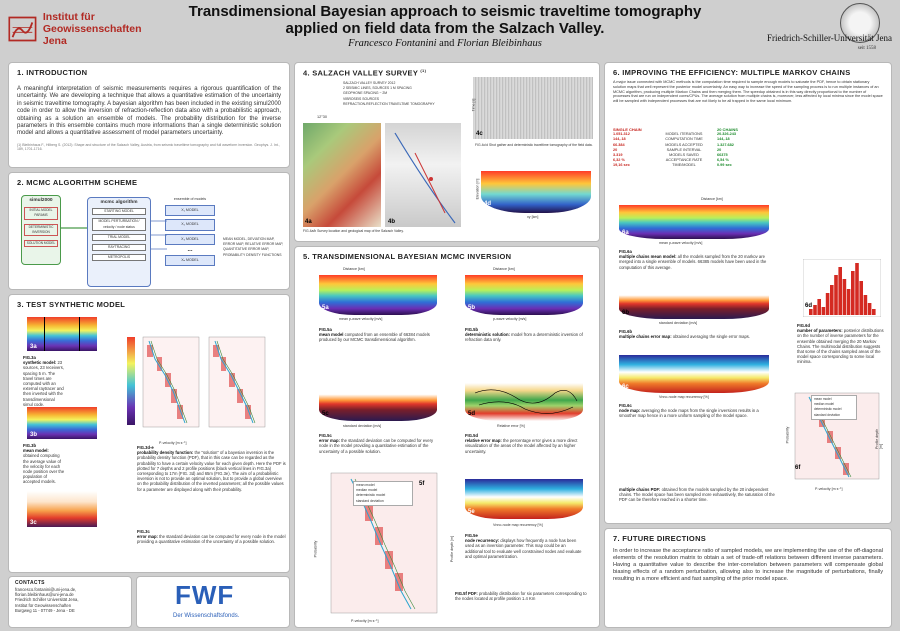 This screenshot has width=900, height=631. What do you see at coordinates (119, 258) in the screenshot?
I see `algorithm-step-5: METROPOLIS` at bounding box center [119, 258].